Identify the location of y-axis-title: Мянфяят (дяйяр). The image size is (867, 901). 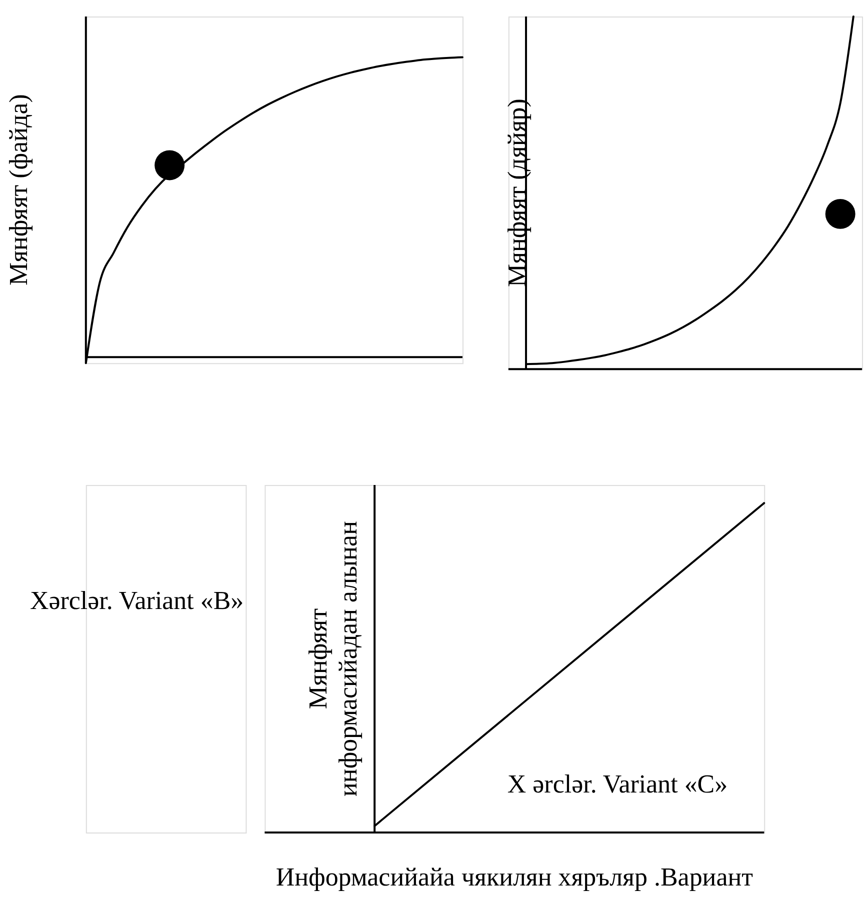
(517, 193).